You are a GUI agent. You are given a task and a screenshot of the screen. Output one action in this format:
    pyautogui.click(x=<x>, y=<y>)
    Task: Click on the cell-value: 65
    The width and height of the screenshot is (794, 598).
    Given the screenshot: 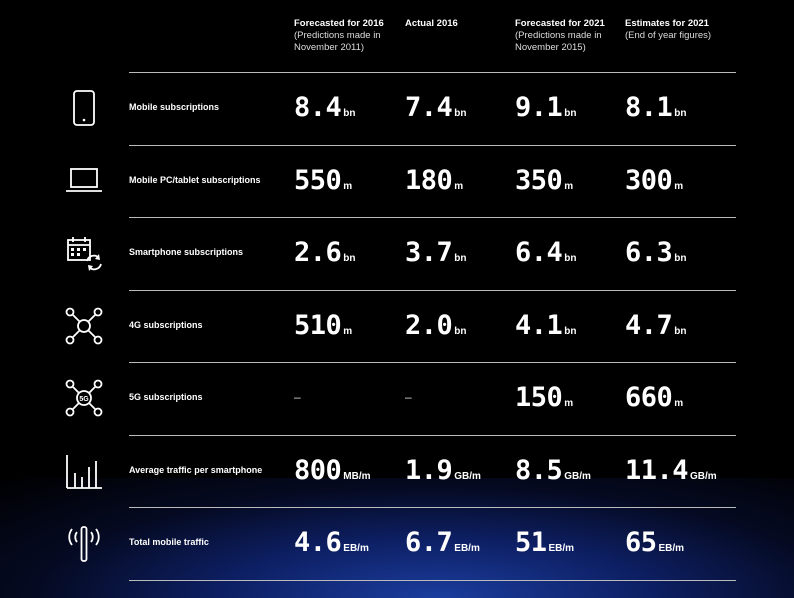 What is the action you would take?
    pyautogui.click(x=641, y=542)
    